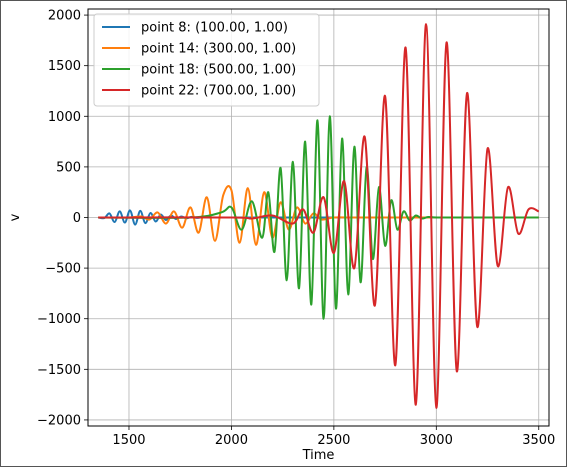  I want to click on x-tick-label: 3000, so click(436, 440).